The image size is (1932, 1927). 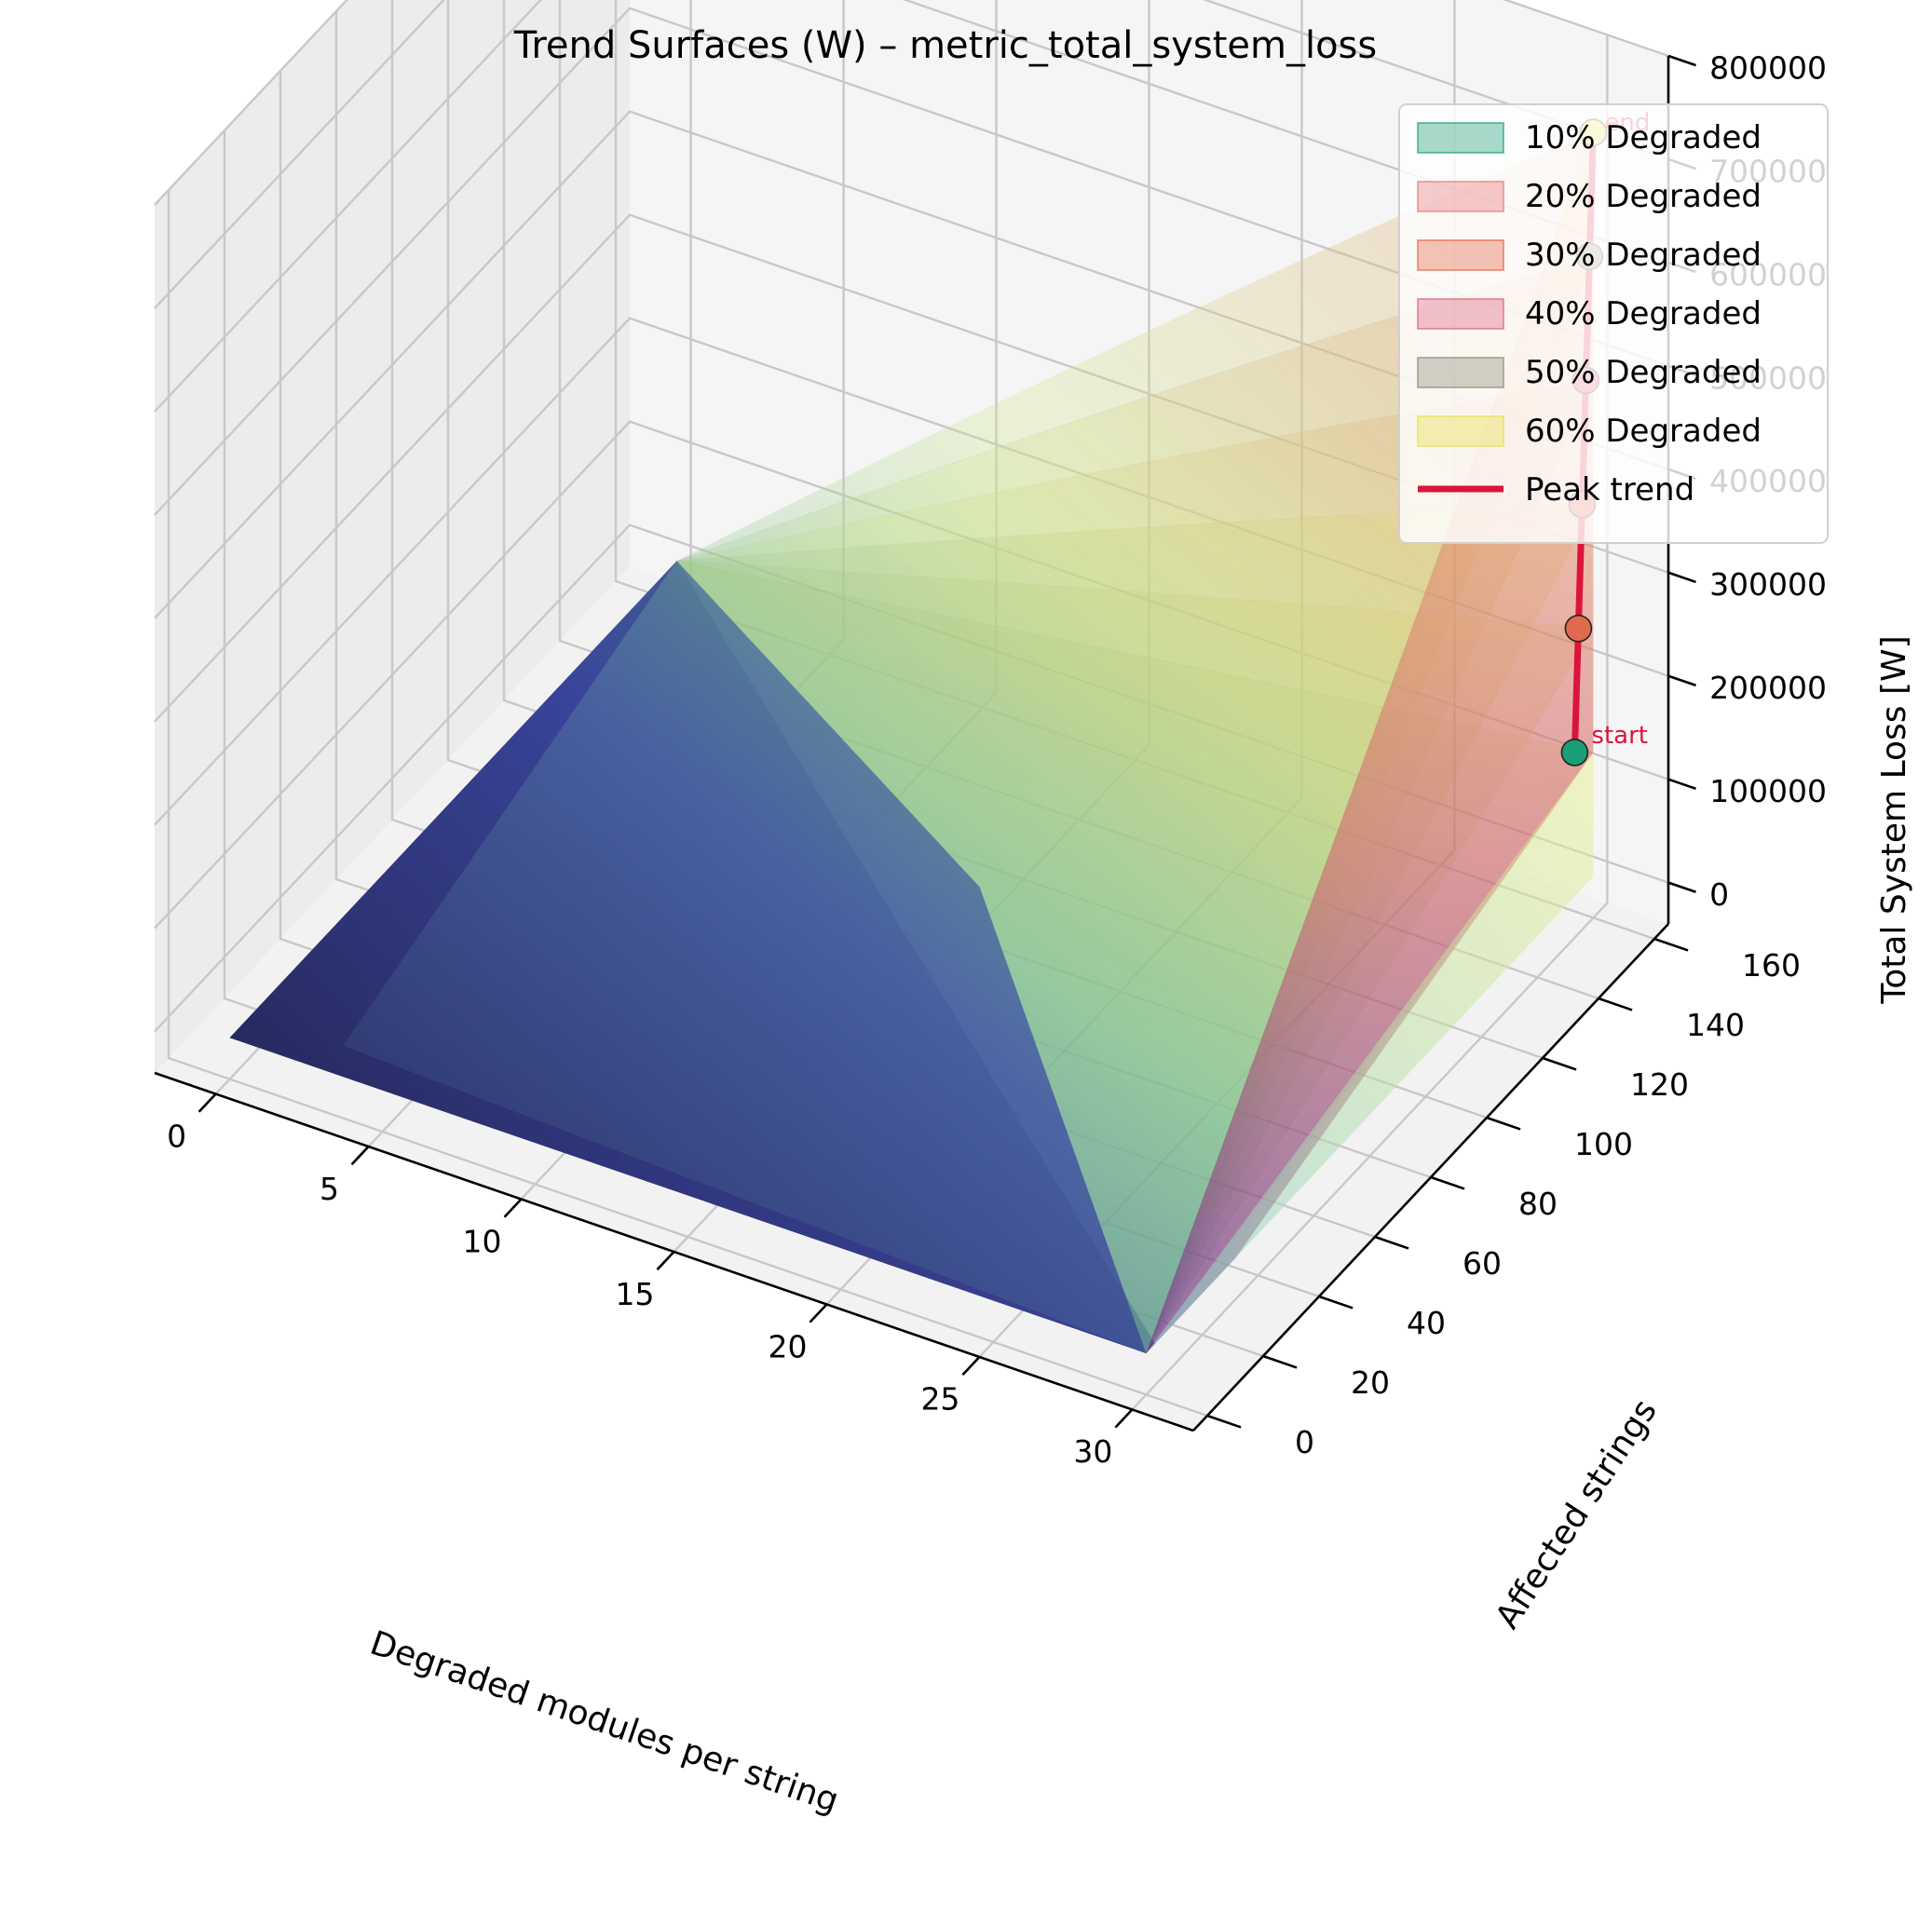 I want to click on y-tick-label: 140, so click(x=1715, y=1025).